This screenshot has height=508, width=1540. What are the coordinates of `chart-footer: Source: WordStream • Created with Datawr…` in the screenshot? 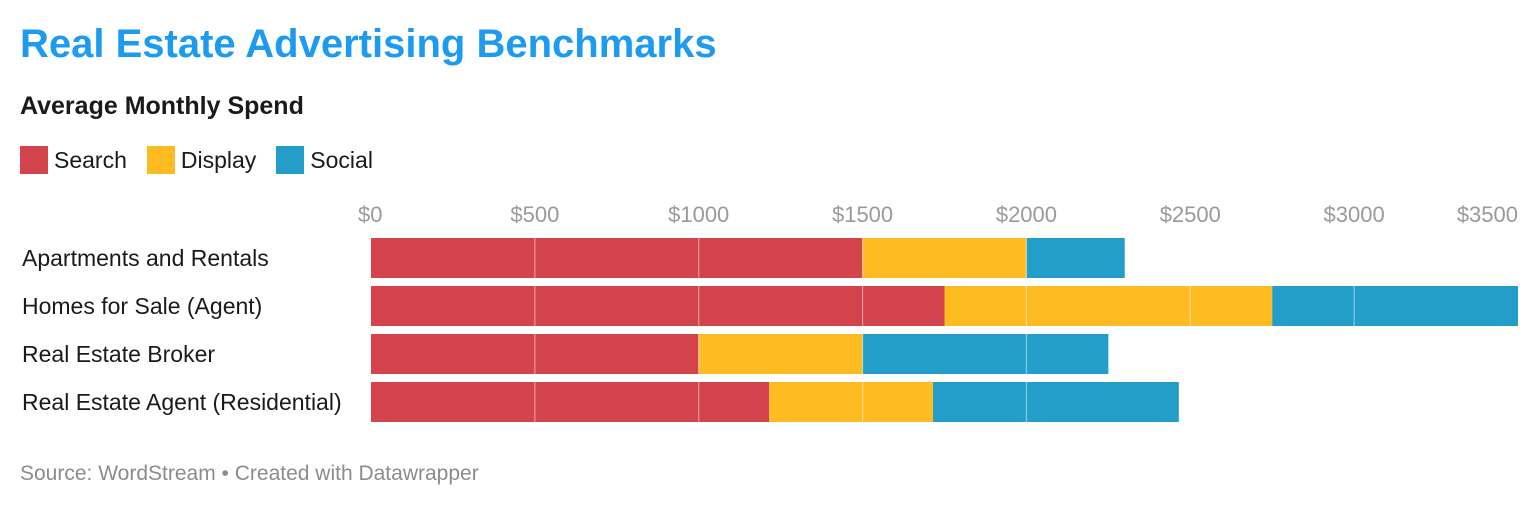 It's located at (249, 474).